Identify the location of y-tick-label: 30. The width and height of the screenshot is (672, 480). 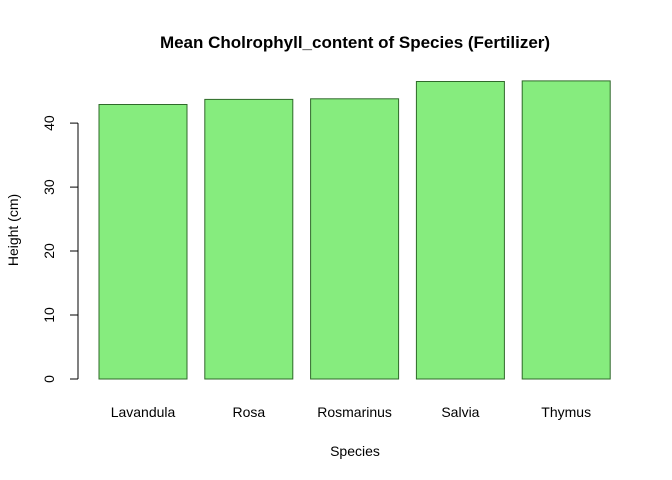
(49, 187).